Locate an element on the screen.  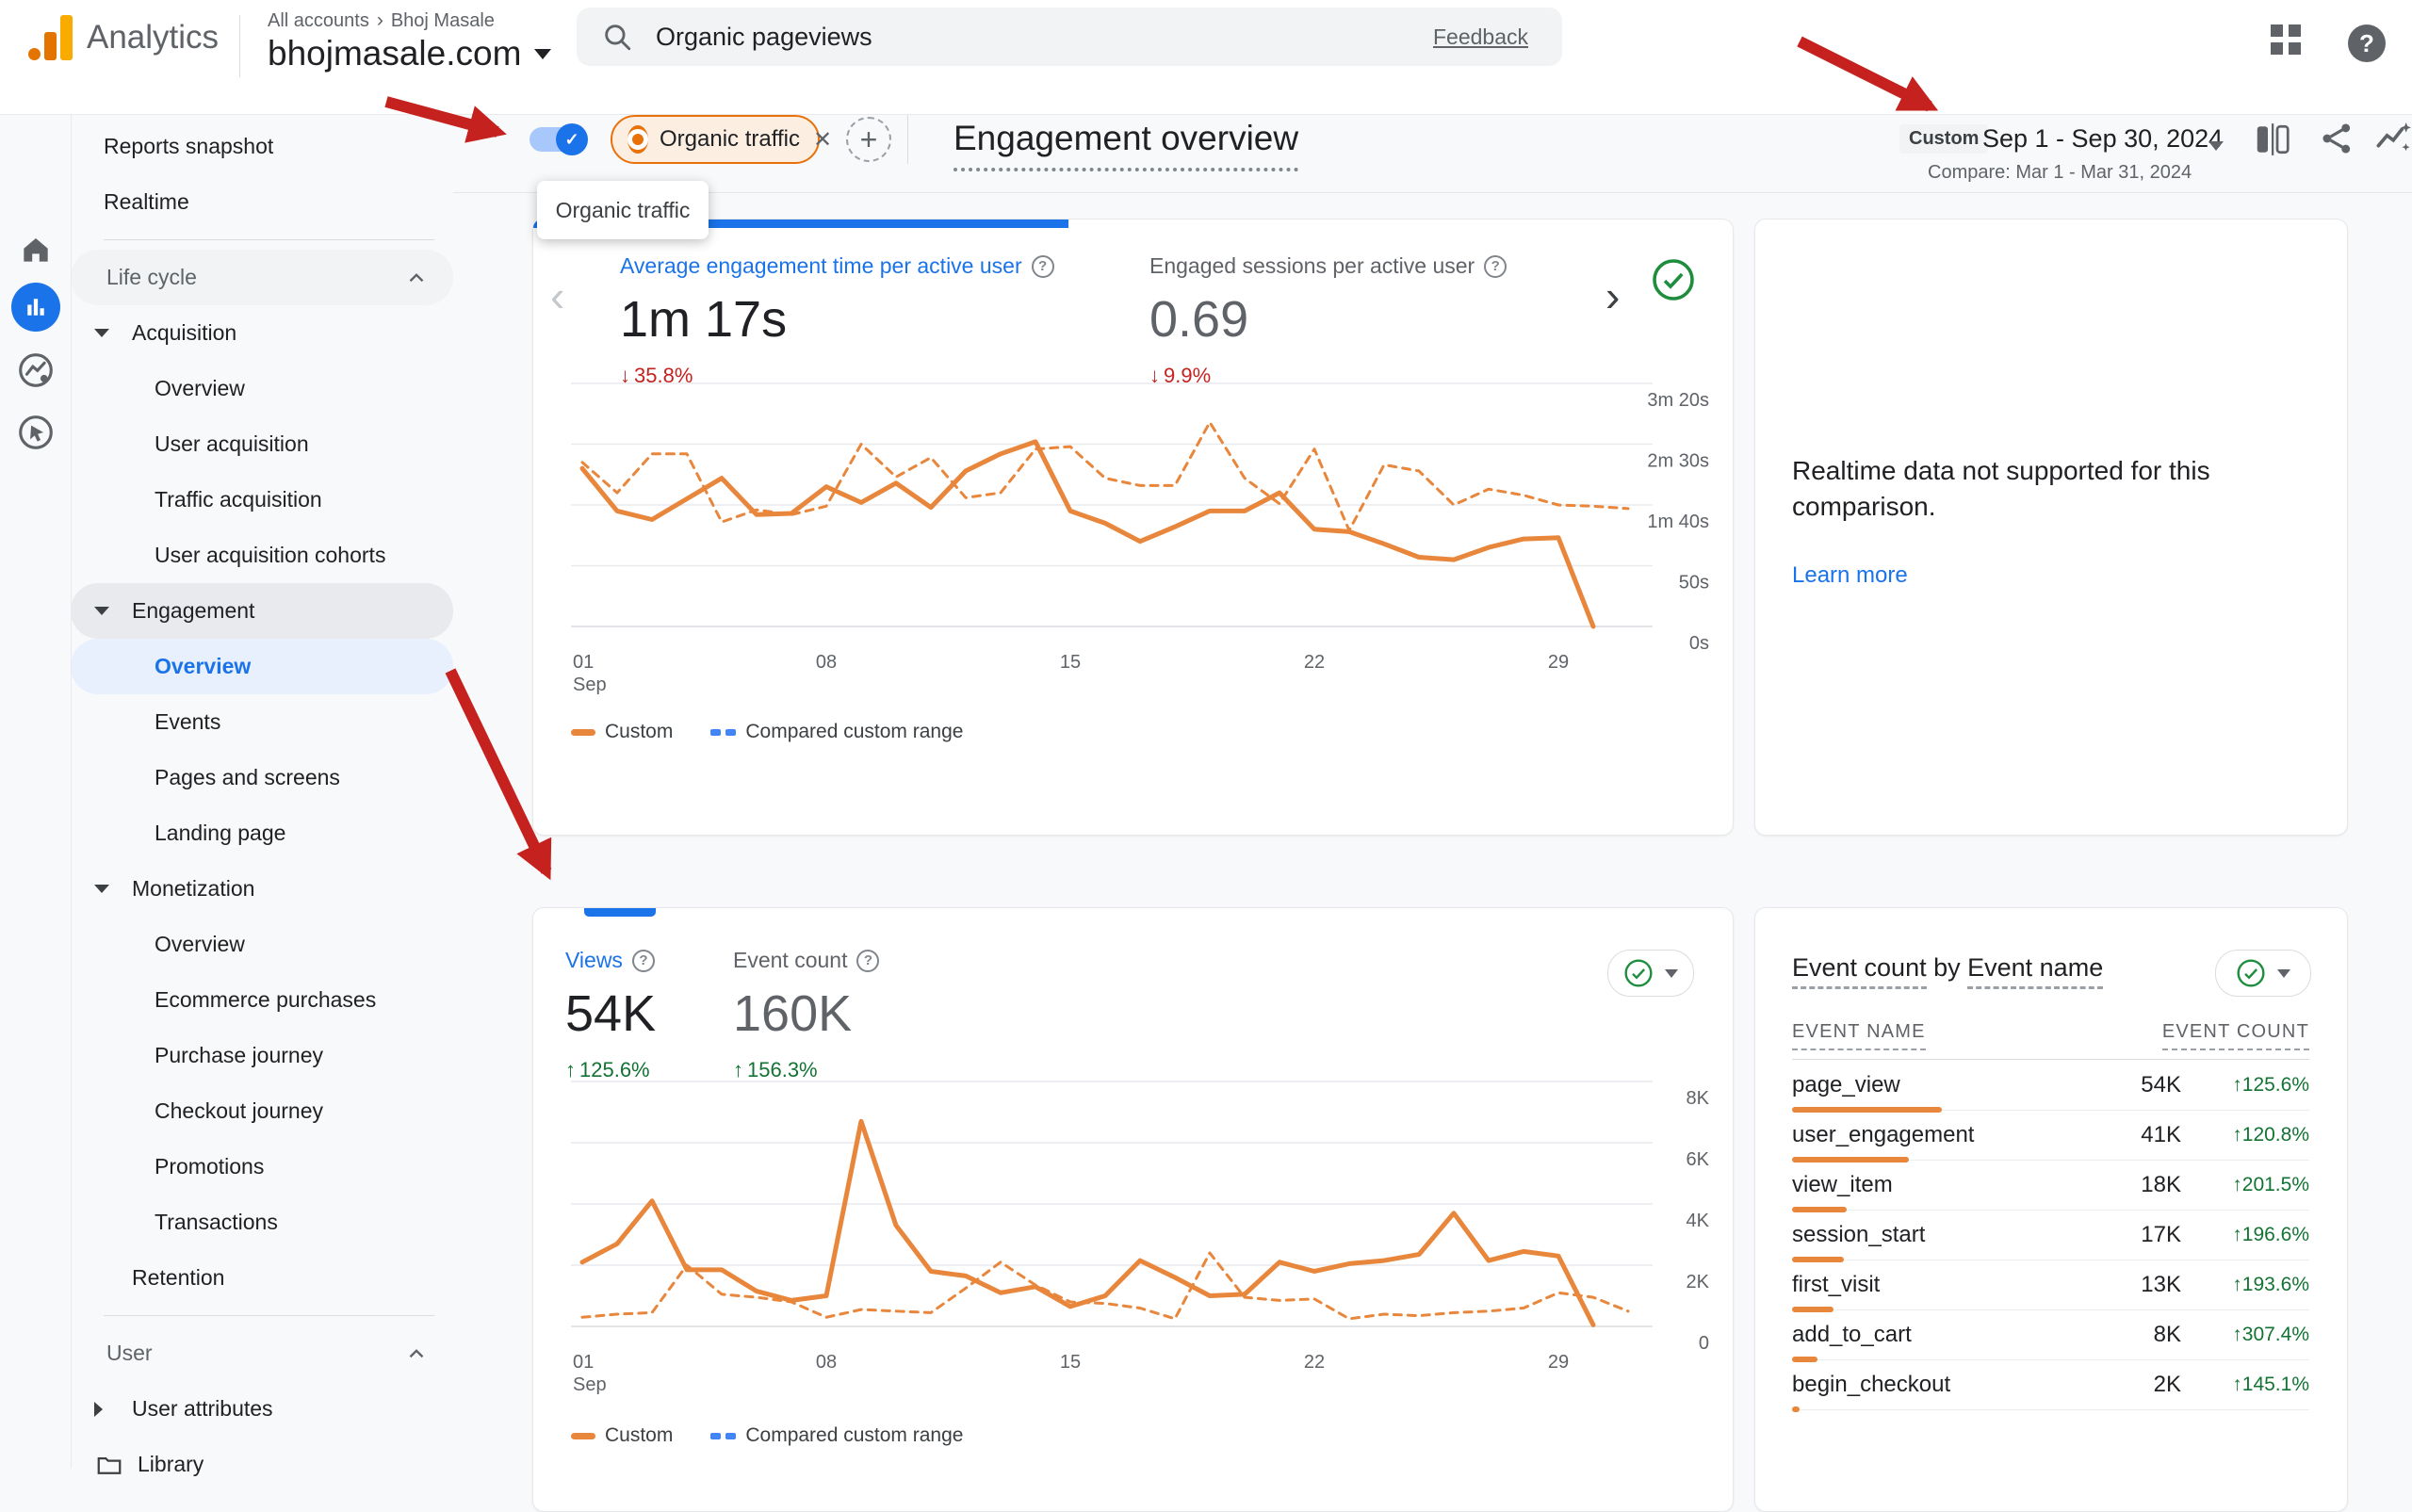
sidebar-item-label: Transactions is located at coordinates (216, 1222).